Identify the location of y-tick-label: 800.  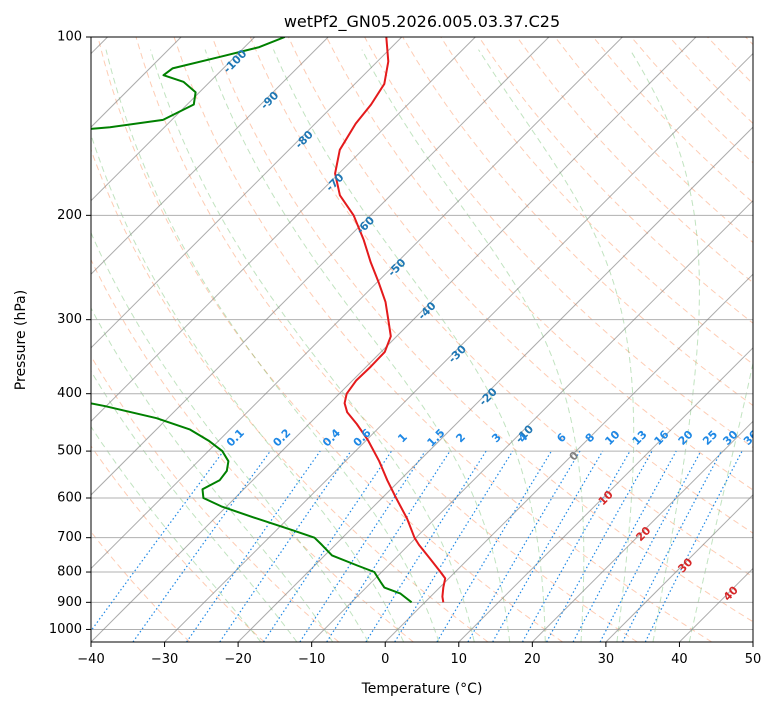
(69, 572).